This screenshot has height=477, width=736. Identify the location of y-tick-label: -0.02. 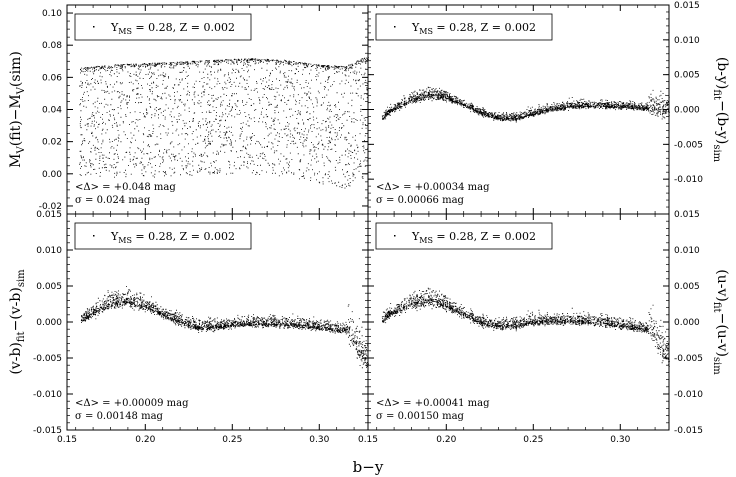
(50, 207).